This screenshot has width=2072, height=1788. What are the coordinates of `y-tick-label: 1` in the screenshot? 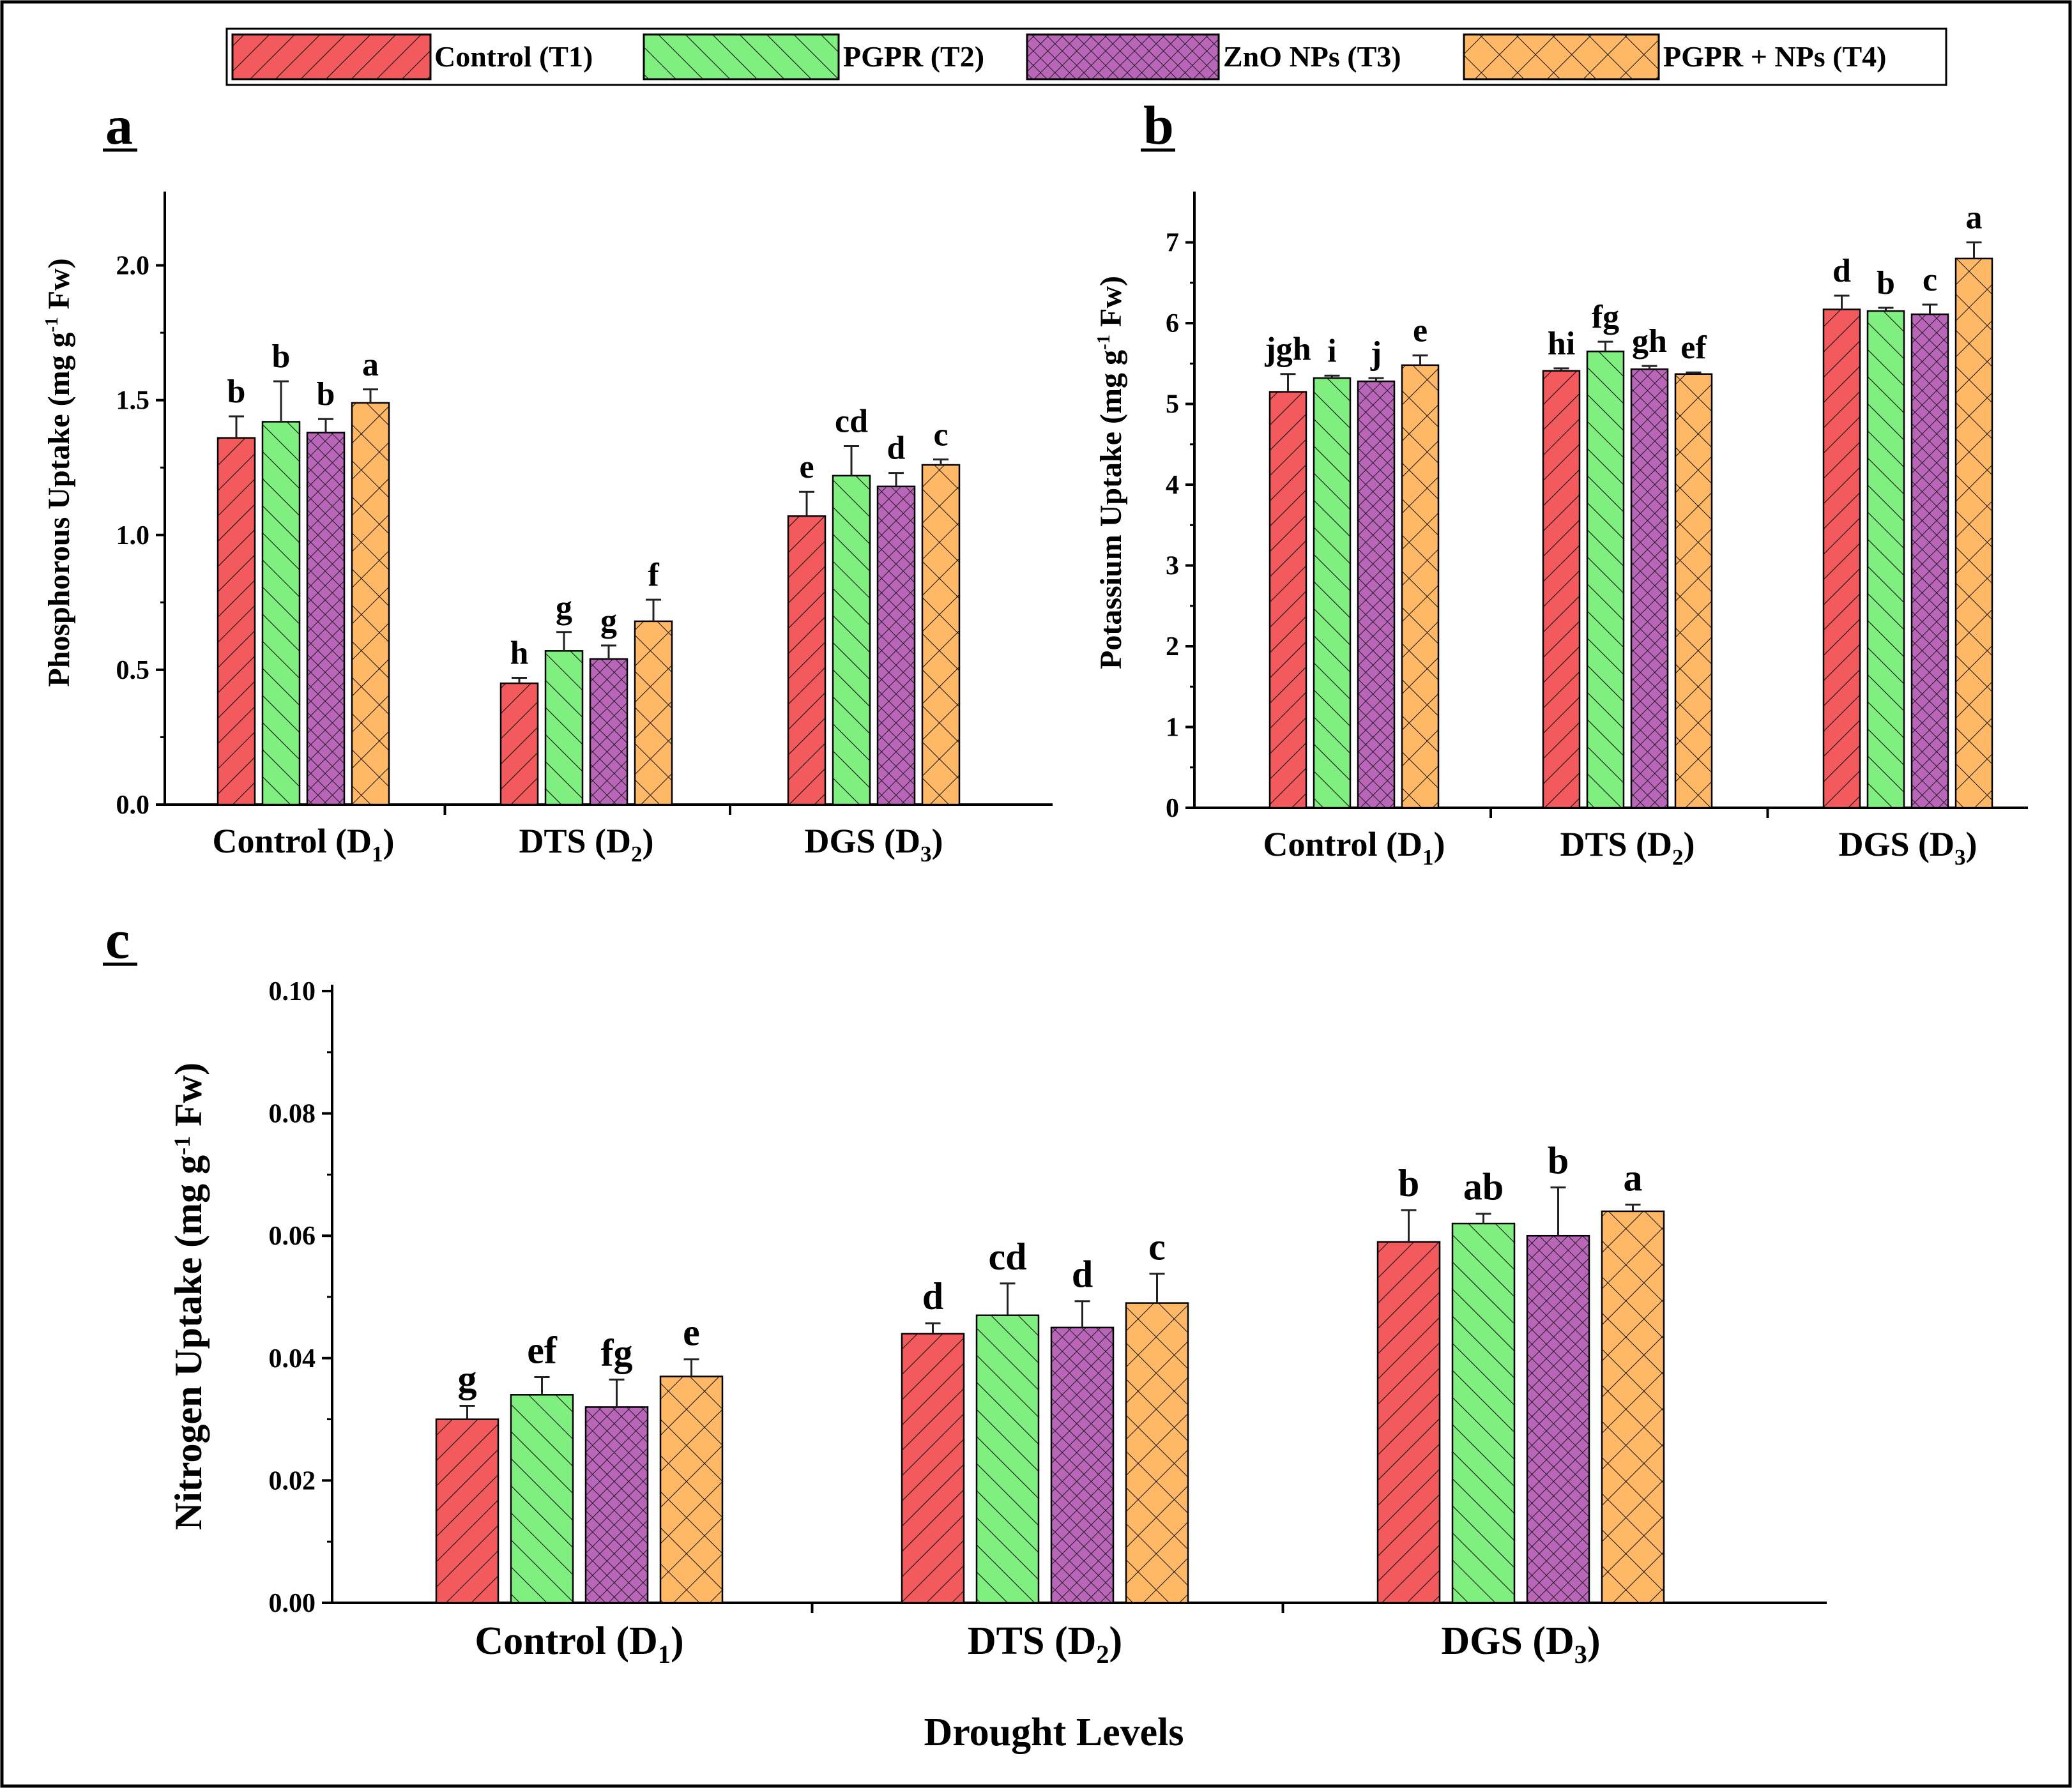 It's located at (1172, 728).